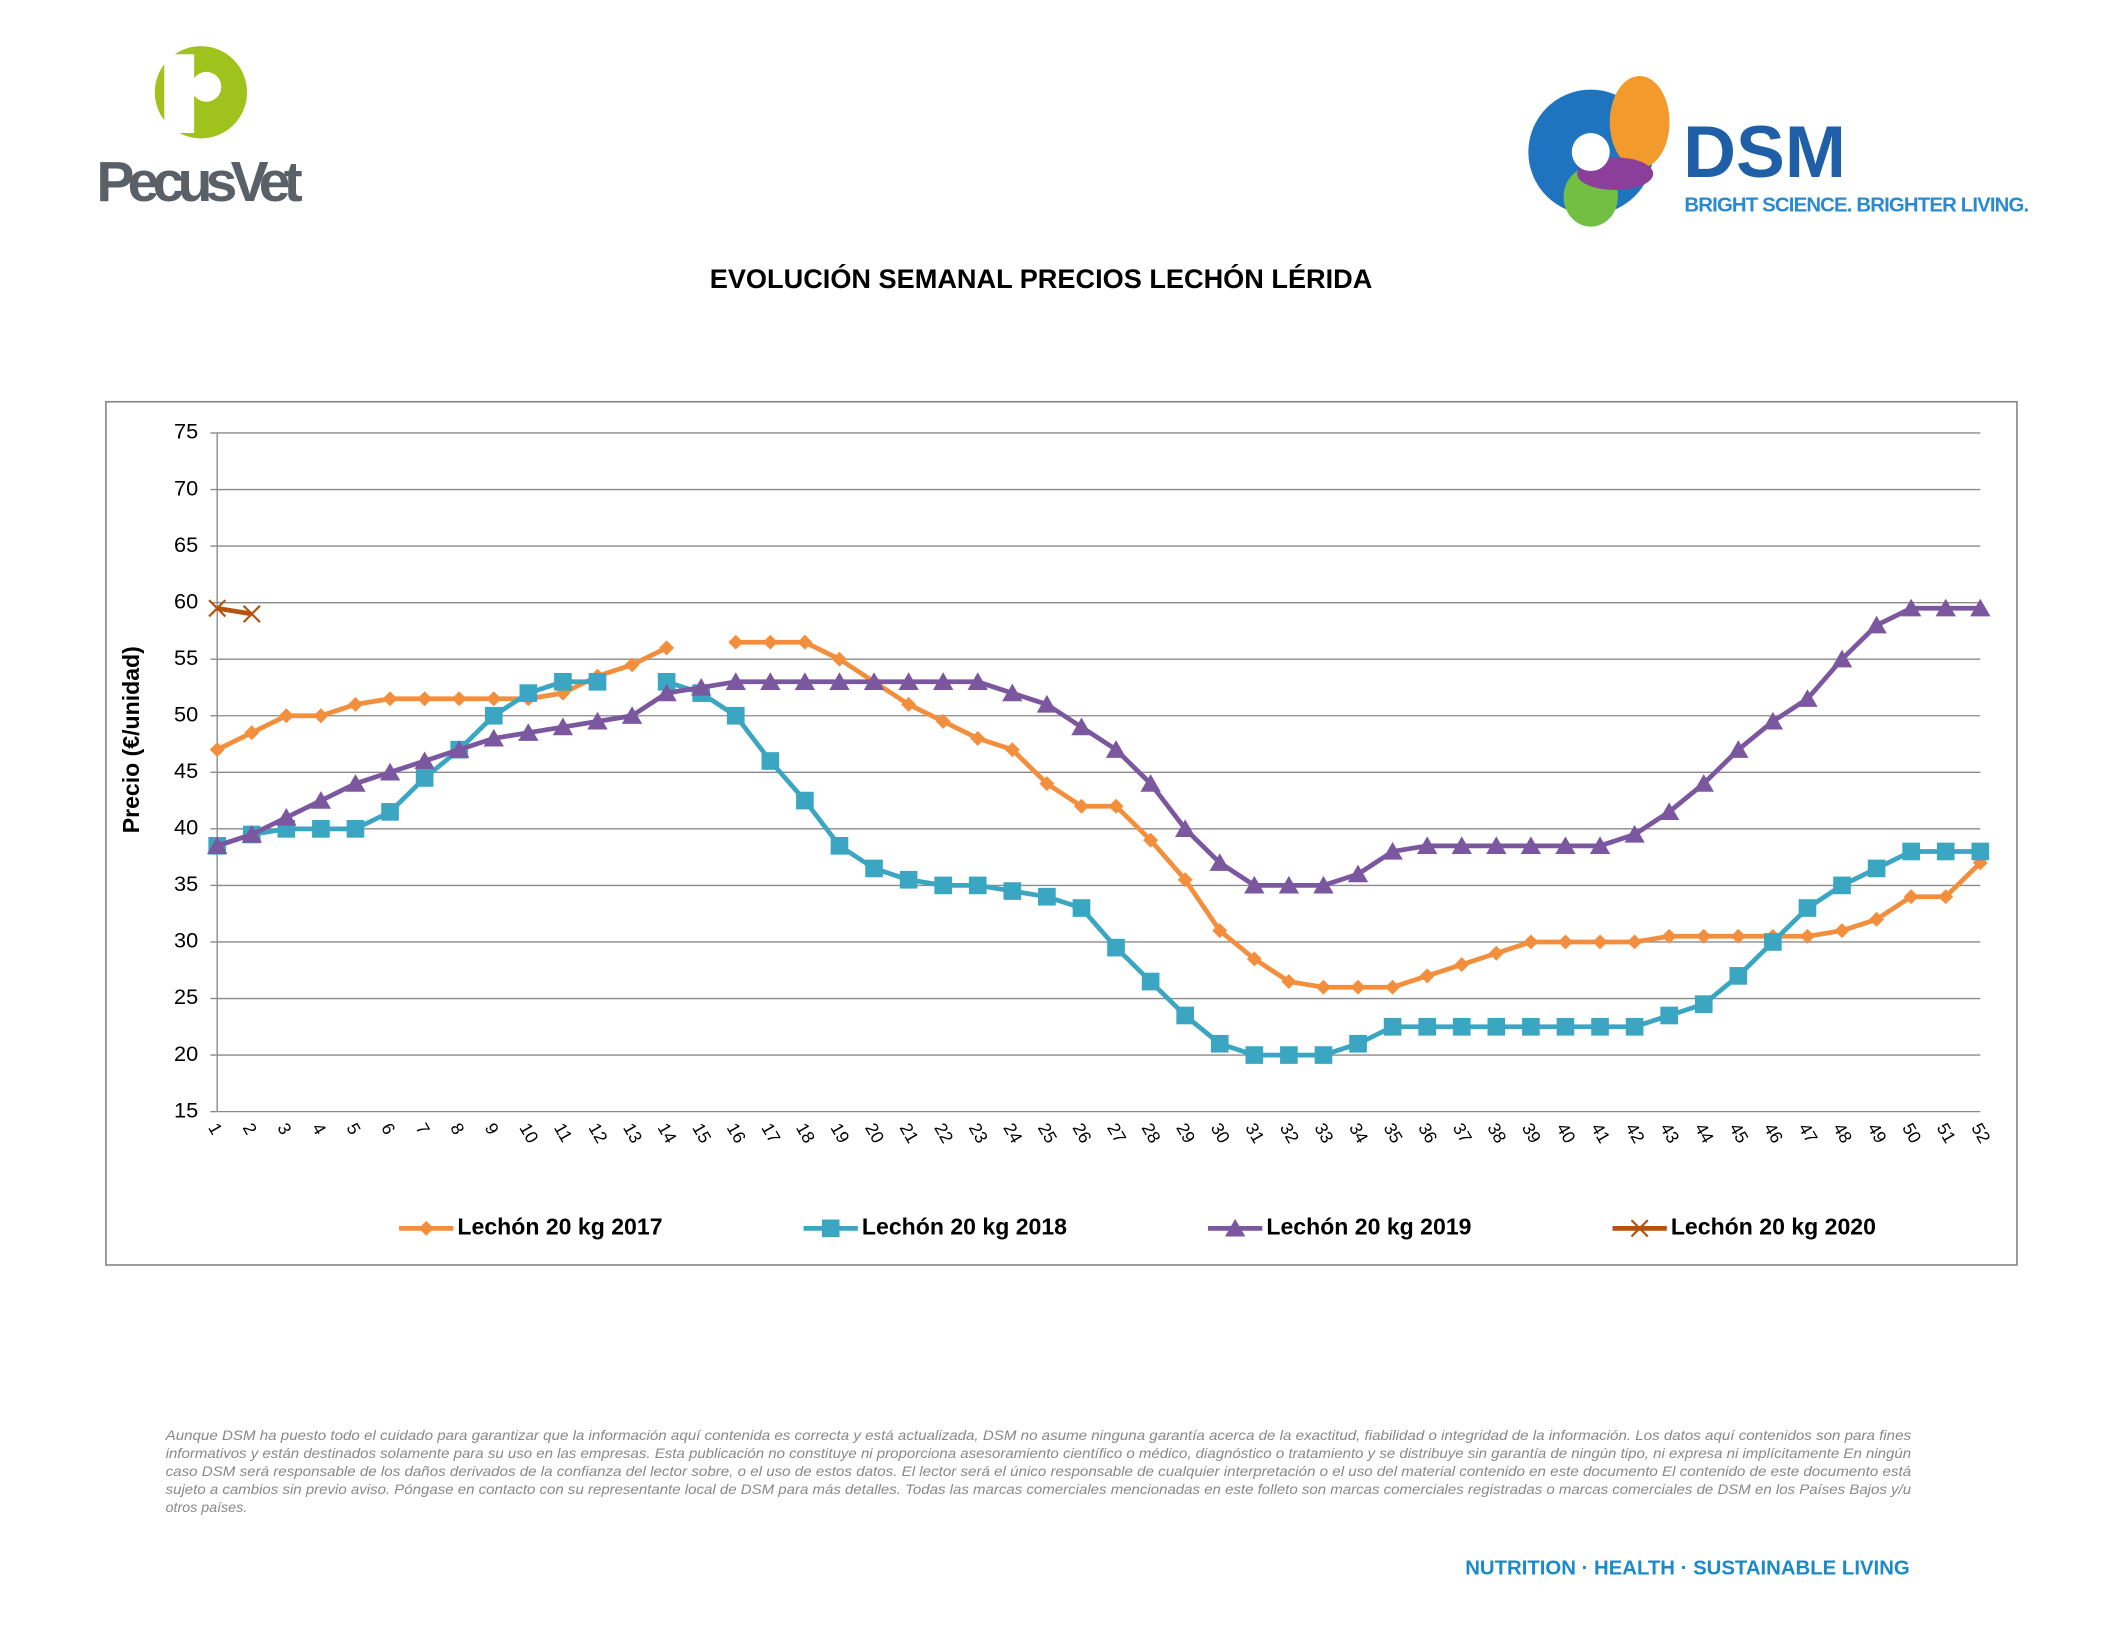  What do you see at coordinates (1764, 152) in the screenshot?
I see `right-logo: DSM` at bounding box center [1764, 152].